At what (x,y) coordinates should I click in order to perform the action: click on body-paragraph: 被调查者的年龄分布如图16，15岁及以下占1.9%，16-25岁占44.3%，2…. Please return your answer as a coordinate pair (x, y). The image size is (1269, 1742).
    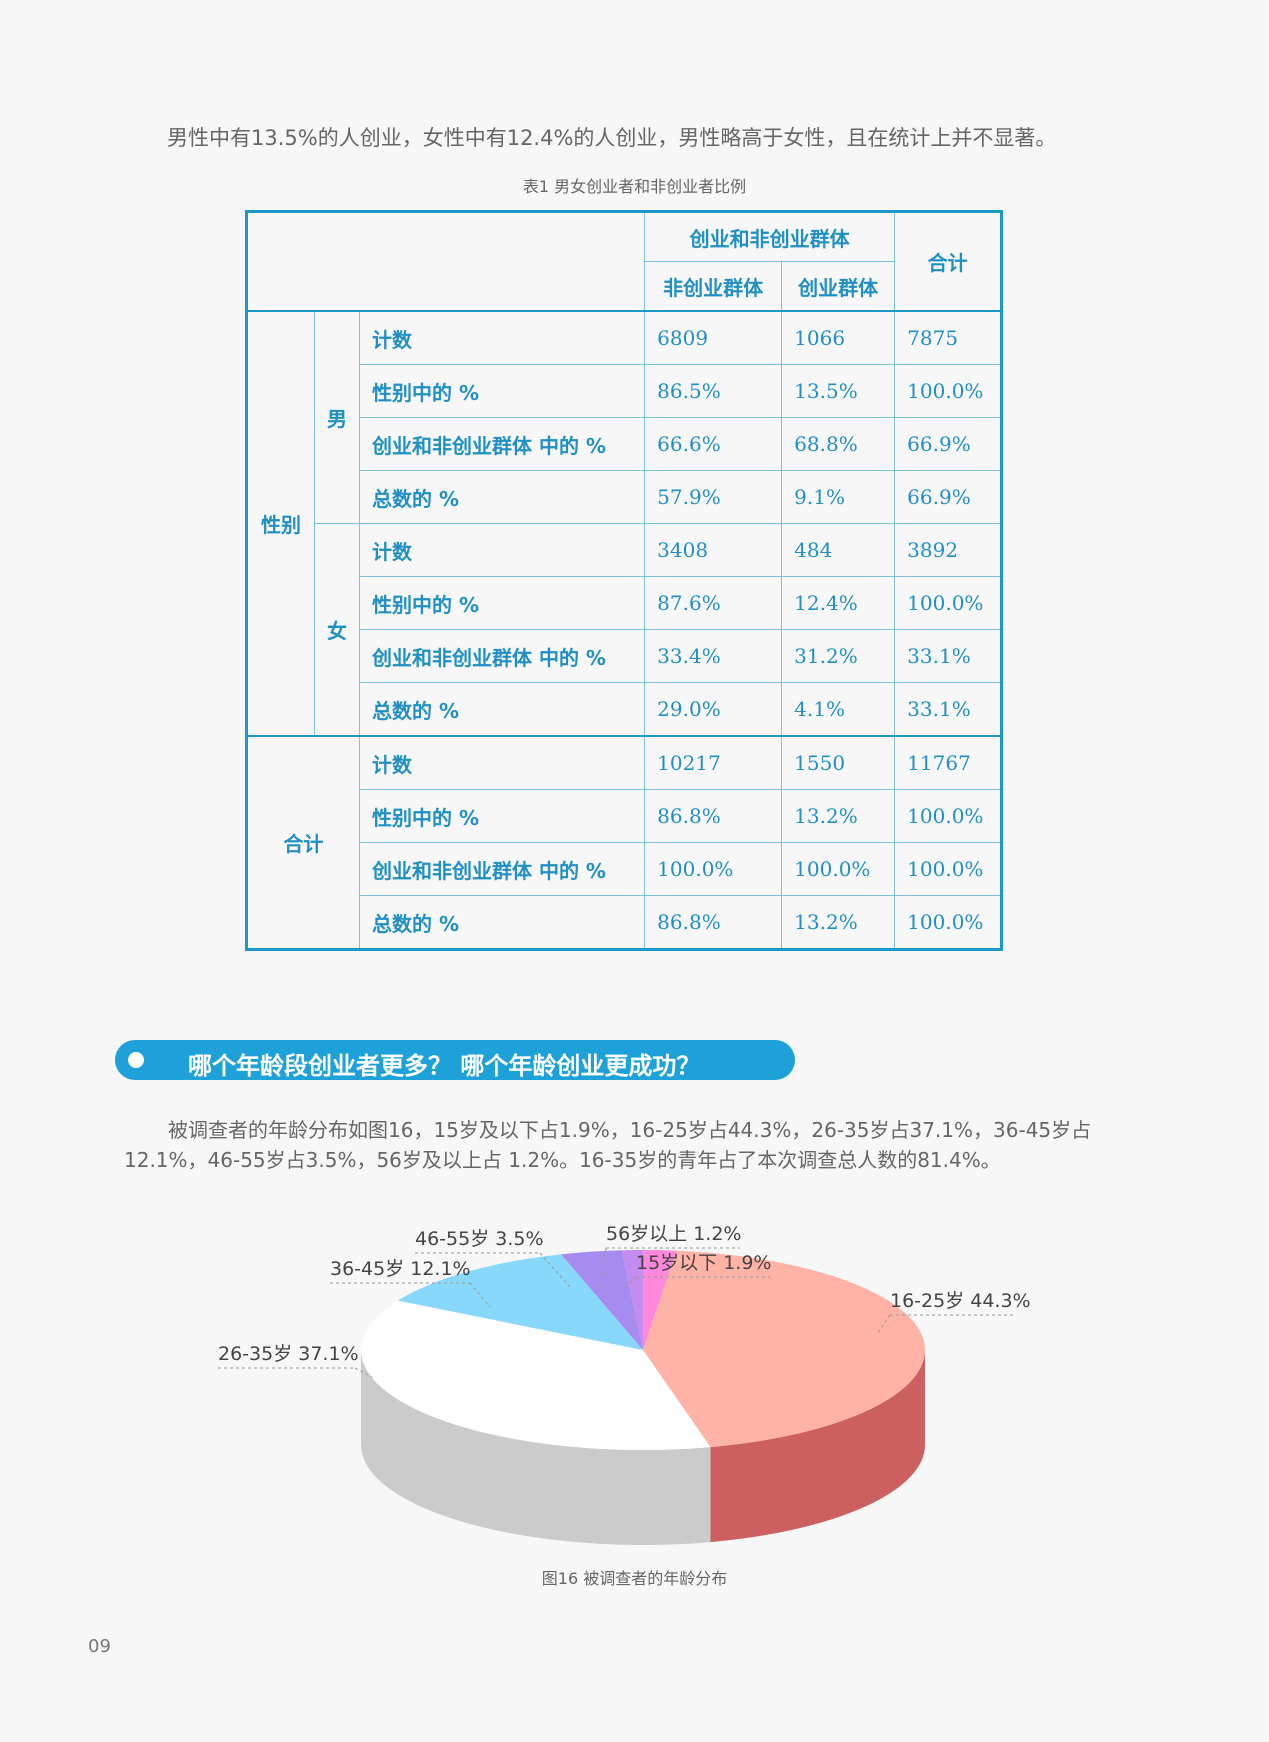
    Looking at the image, I should click on (608, 1145).